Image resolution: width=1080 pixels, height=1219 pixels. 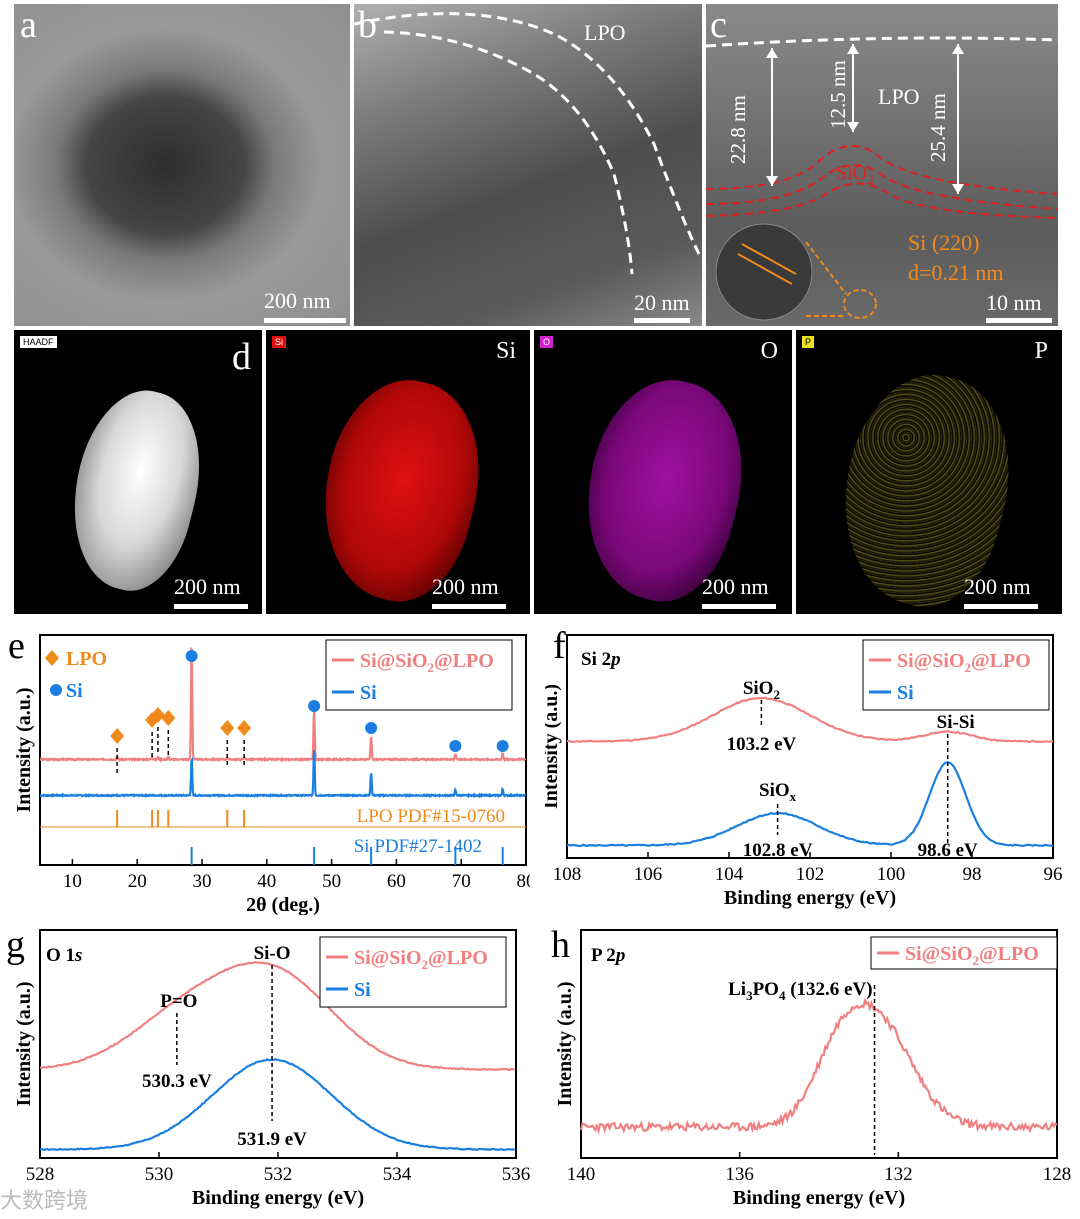 What do you see at coordinates (528, 165) in the screenshot?
I see `tem-panel-b: b LPO 20 nm` at bounding box center [528, 165].